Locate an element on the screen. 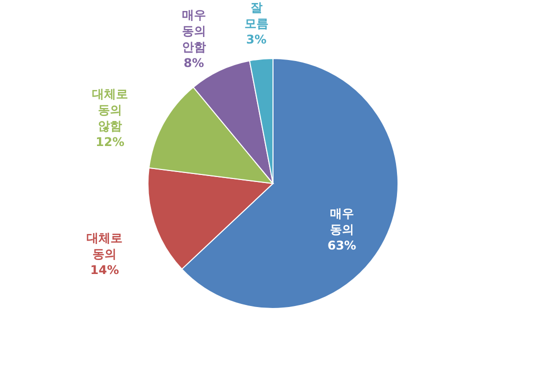 The image size is (546, 367). data-label: 63% is located at coordinates (341, 245).